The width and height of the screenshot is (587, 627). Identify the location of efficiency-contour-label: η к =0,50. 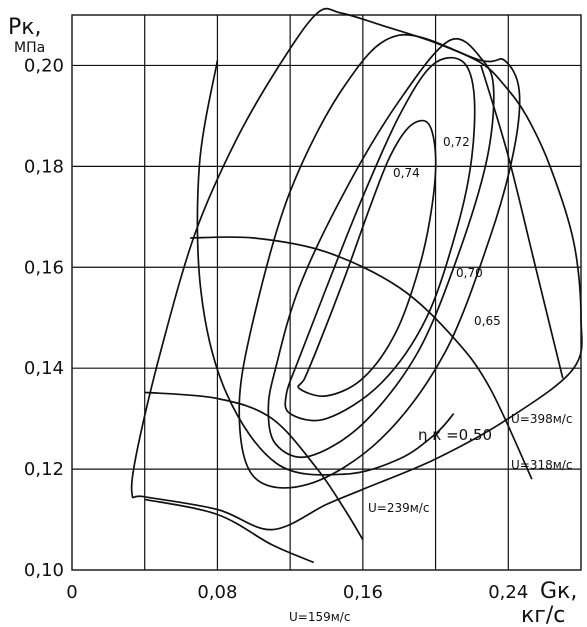
(455, 435).